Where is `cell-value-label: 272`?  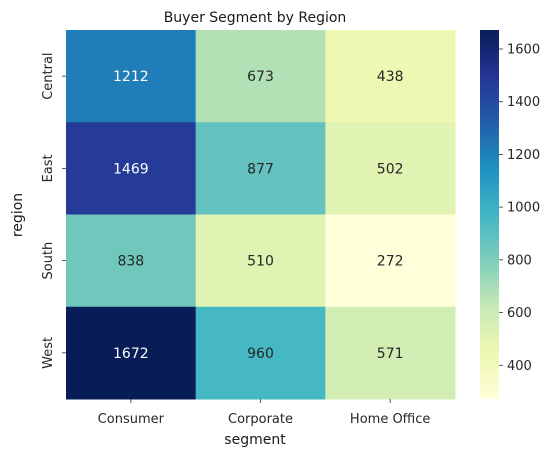 cell-value-label: 272 is located at coordinates (390, 262).